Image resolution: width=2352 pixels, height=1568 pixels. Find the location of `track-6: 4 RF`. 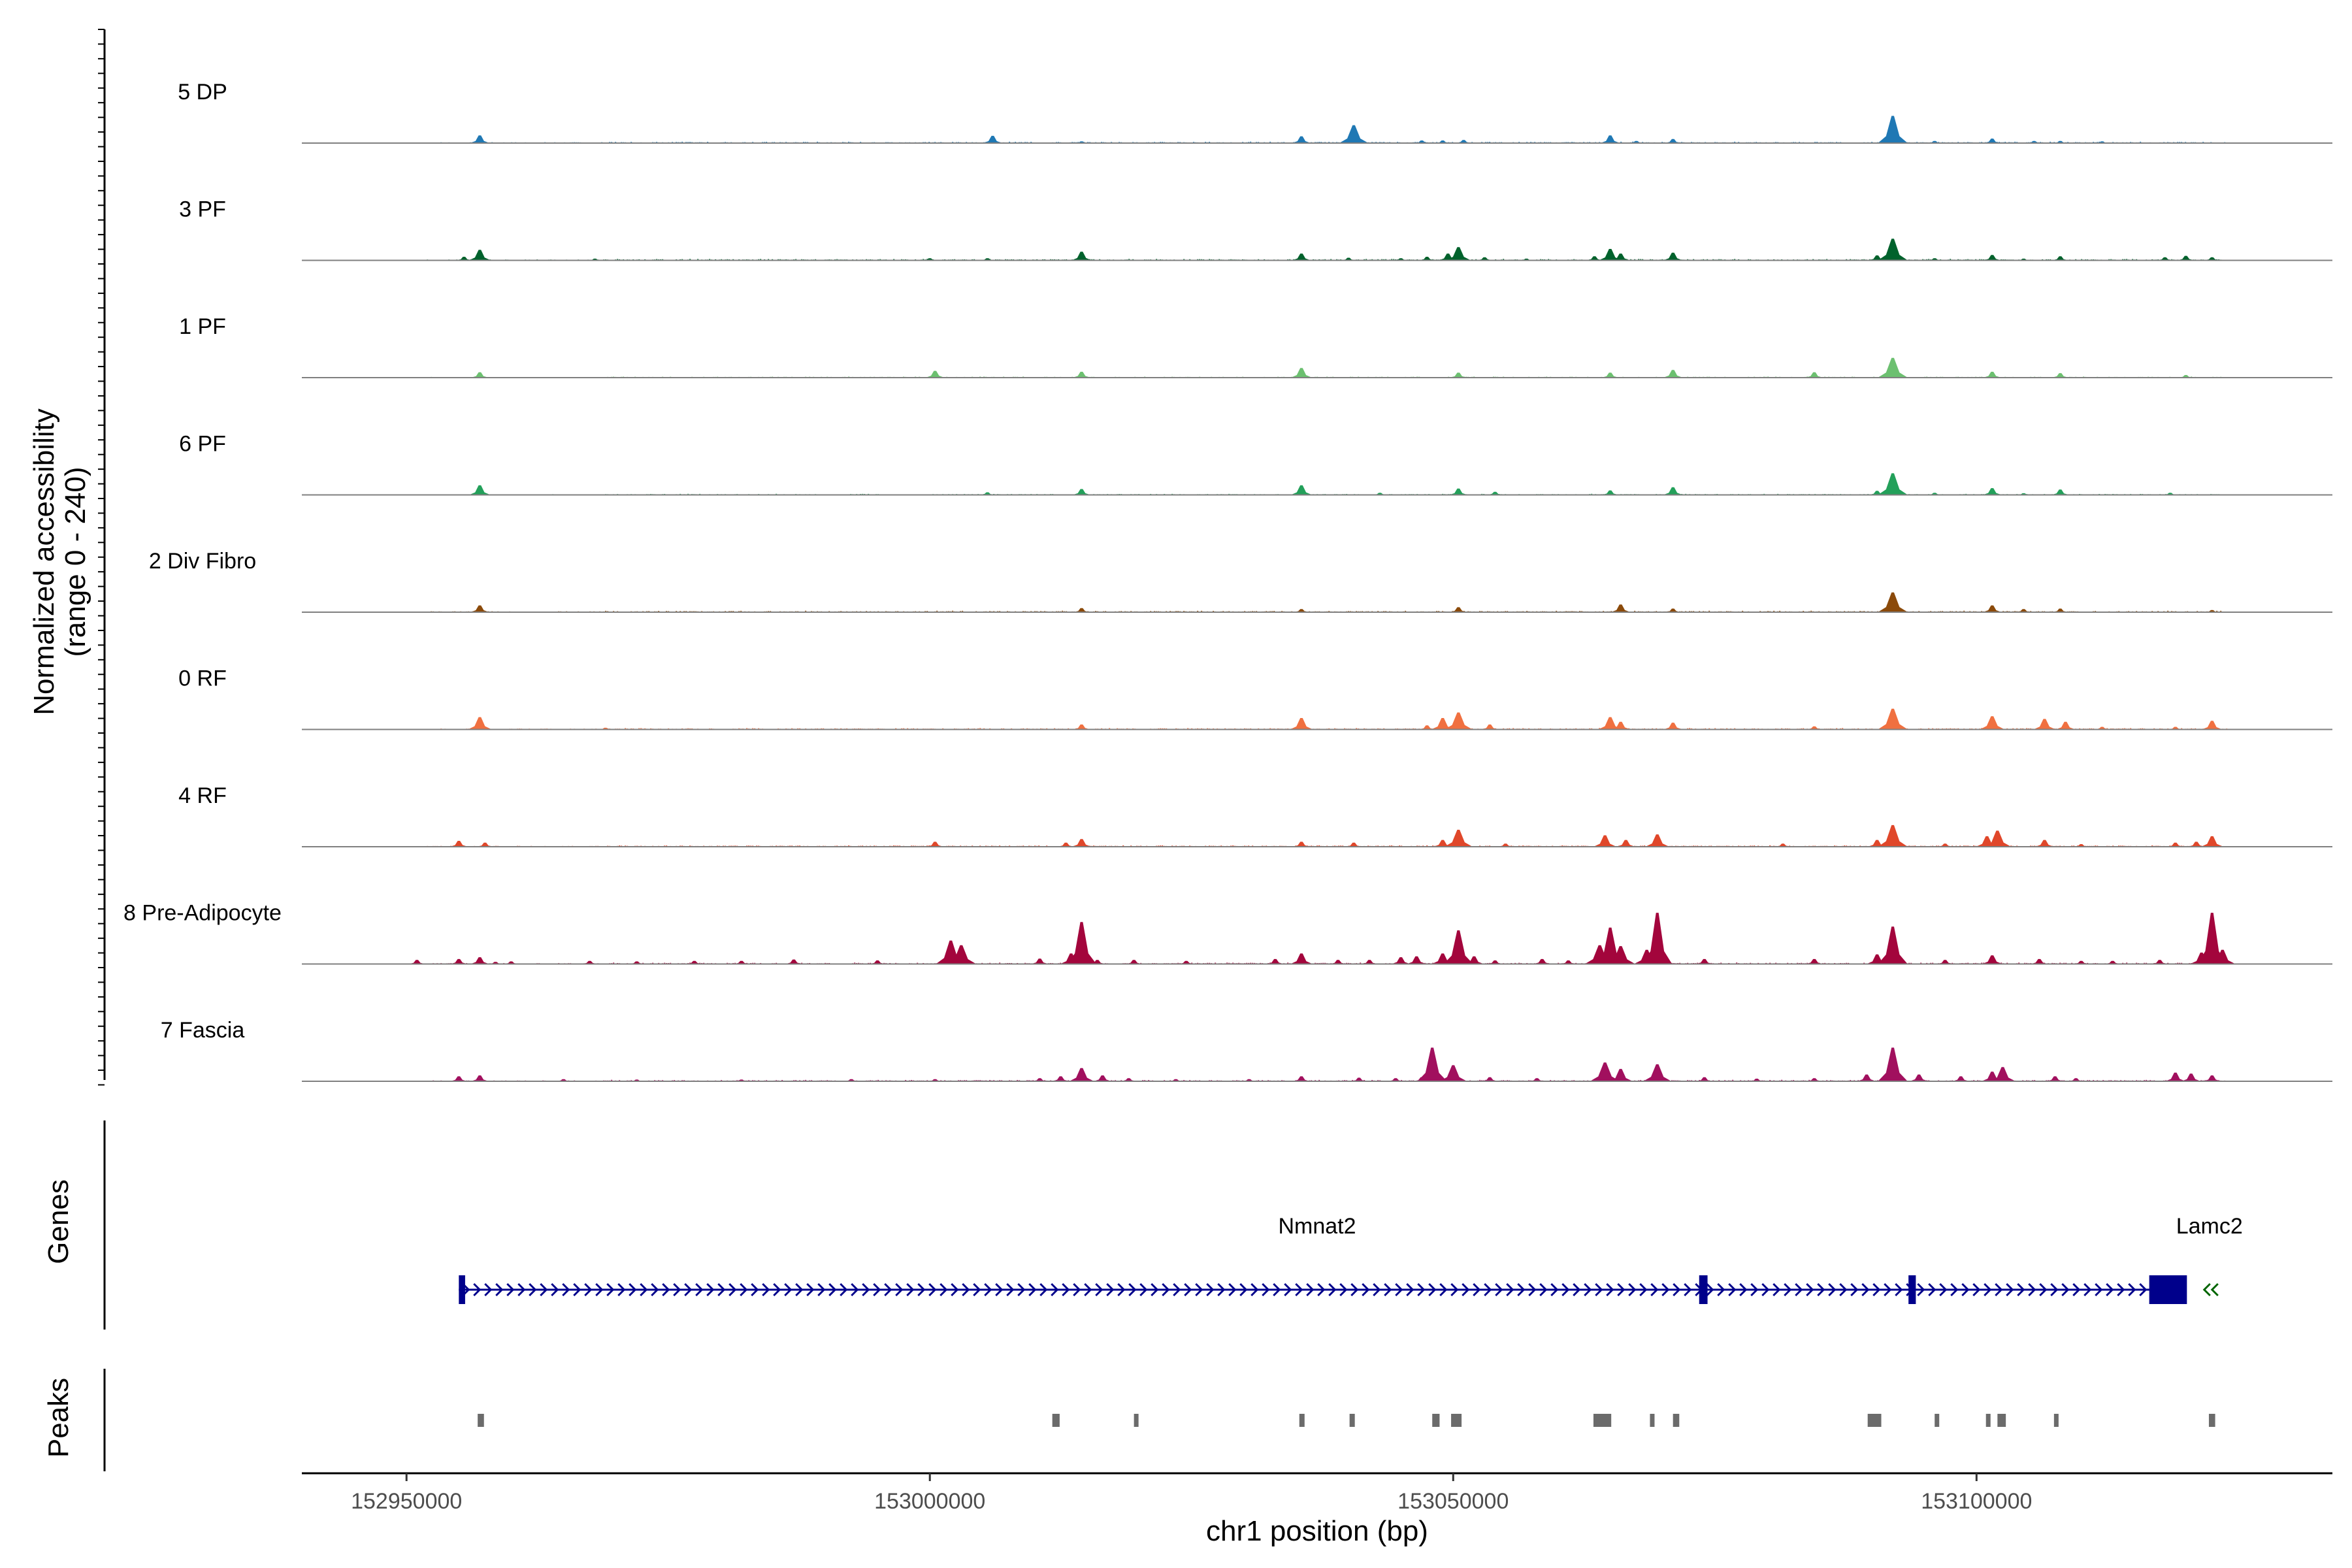

track-6: 4 RF is located at coordinates (1255, 815).